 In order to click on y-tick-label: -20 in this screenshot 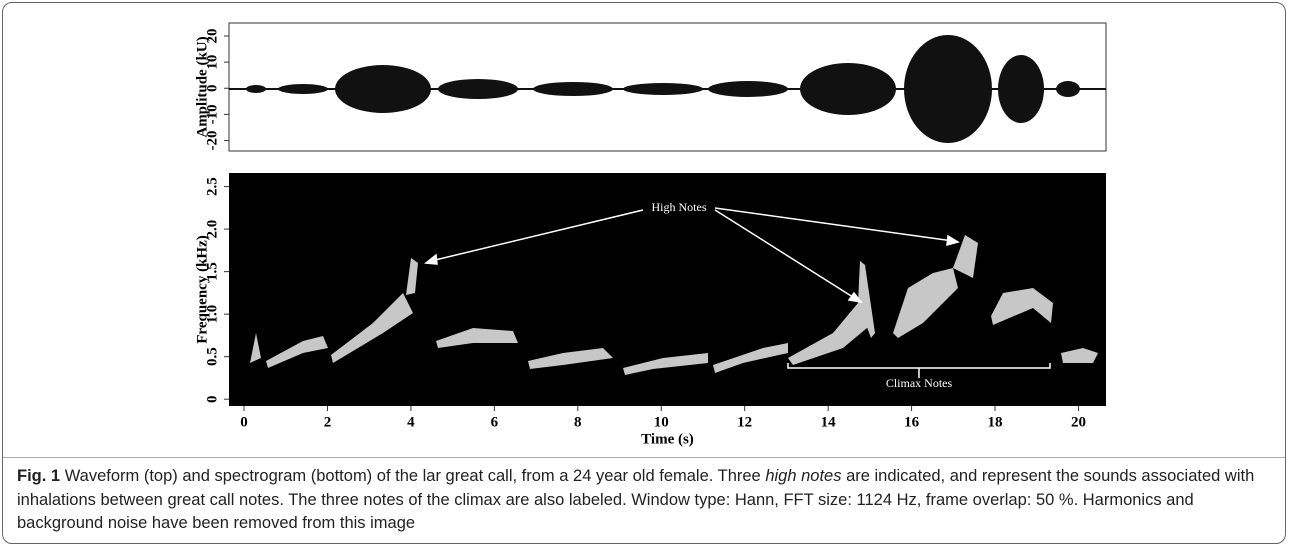, I will do `click(212, 141)`.